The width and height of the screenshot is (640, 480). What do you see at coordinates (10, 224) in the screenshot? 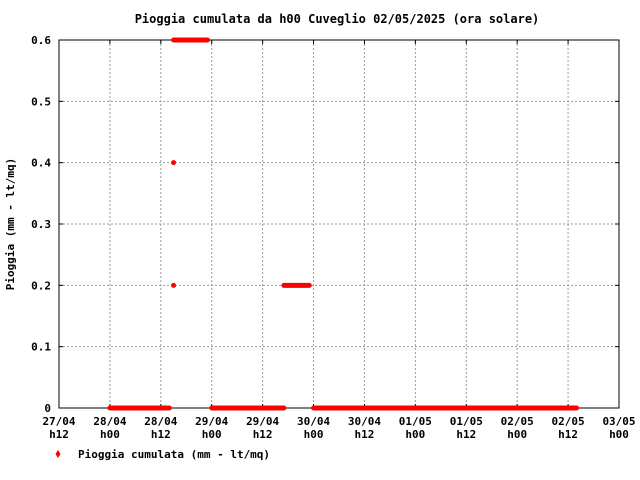
I see `y-axis-label: Pioggia (mm - lt/mq)` at bounding box center [10, 224].